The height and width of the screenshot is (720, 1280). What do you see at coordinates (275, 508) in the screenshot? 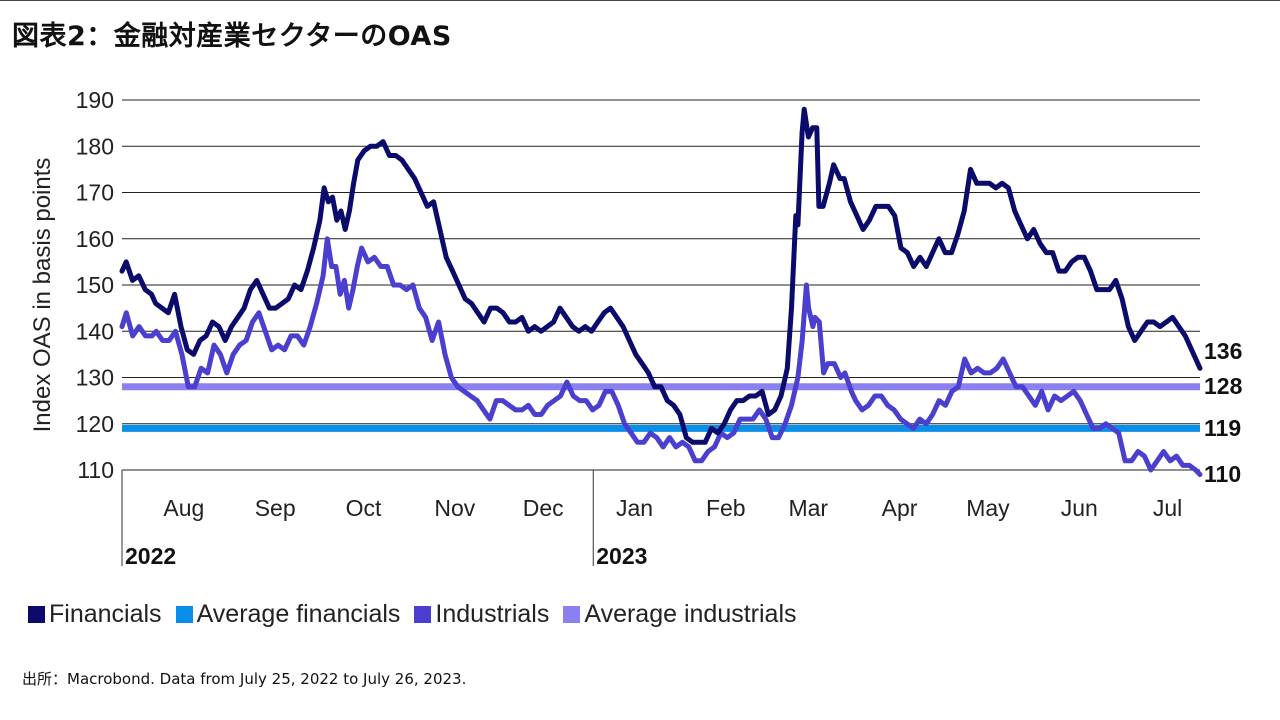
I see `x-tick-label: Sep` at bounding box center [275, 508].